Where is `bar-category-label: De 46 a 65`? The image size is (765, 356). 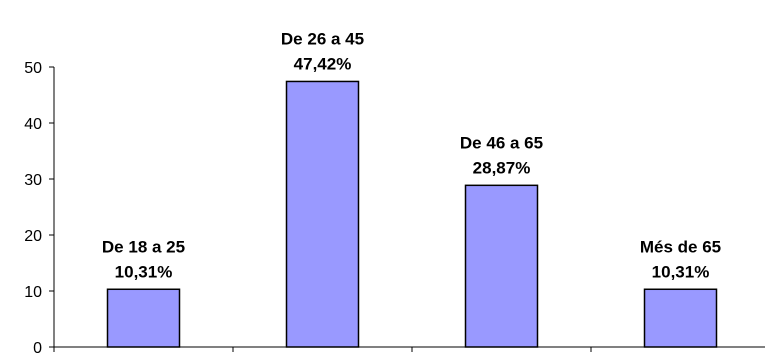 bar-category-label: De 46 a 65 is located at coordinates (501, 142).